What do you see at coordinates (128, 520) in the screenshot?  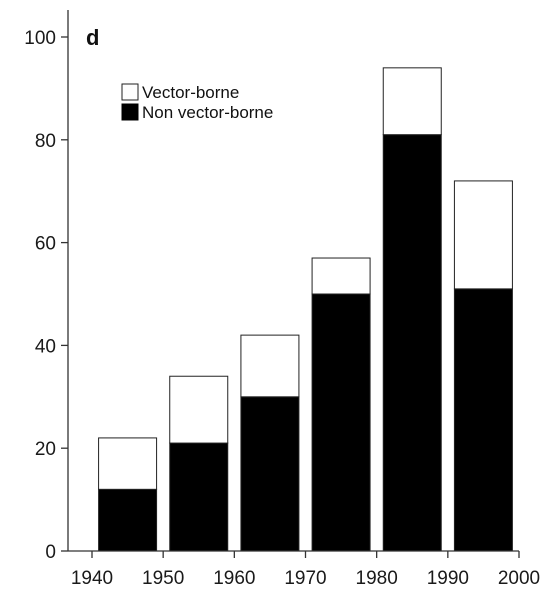 I see `bar-non-vector-borne-1940s` at bounding box center [128, 520].